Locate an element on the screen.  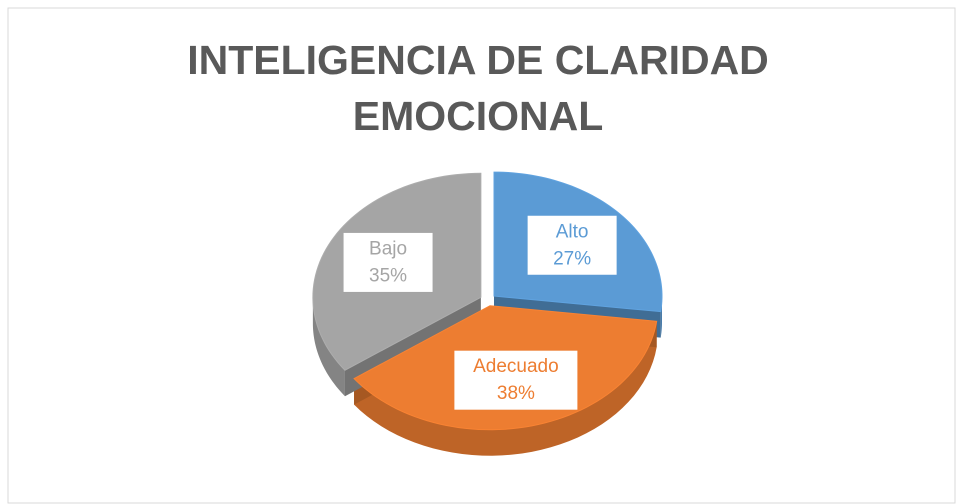
chart-title: INTELIGENCIA DE CLARIDAD EMOCIONAL is located at coordinates (478, 88).